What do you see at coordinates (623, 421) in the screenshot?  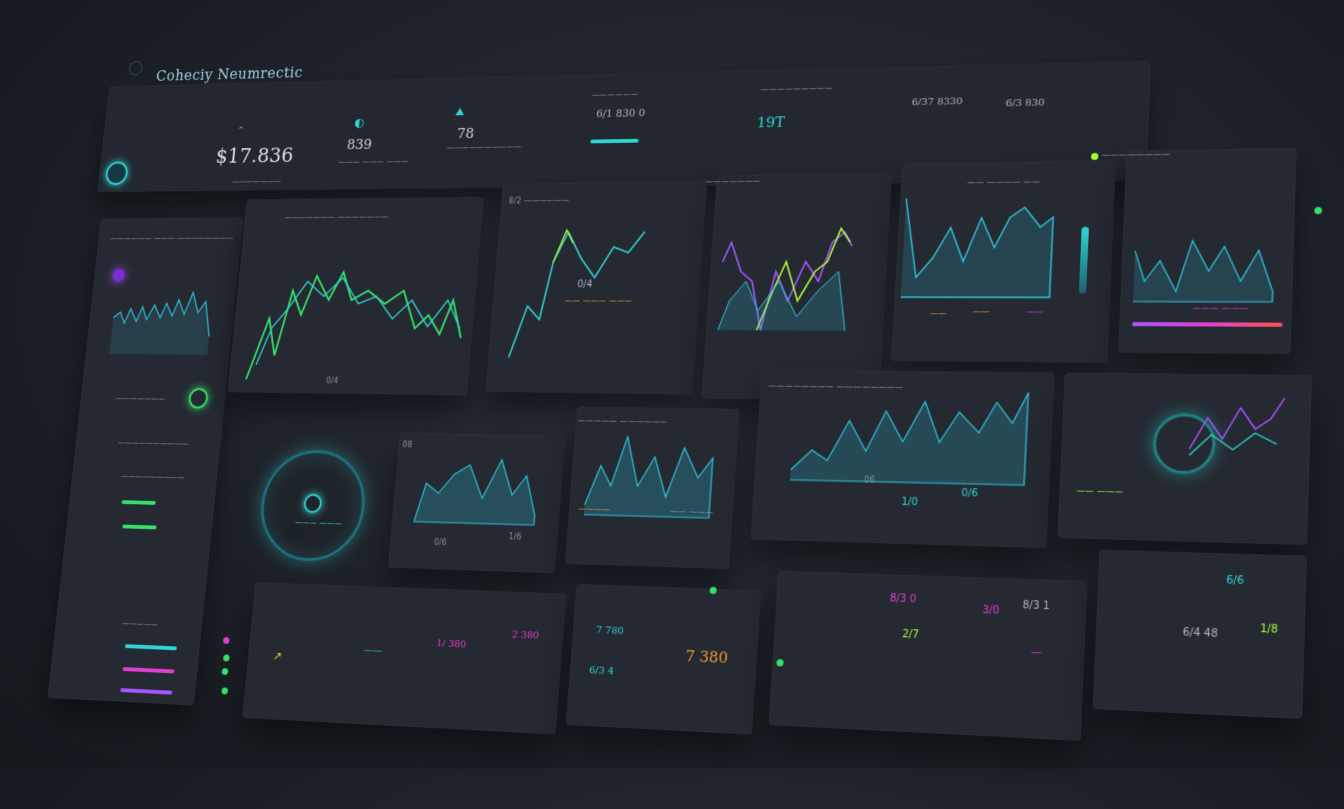 I see `chart-7-title: ————— ——————` at bounding box center [623, 421].